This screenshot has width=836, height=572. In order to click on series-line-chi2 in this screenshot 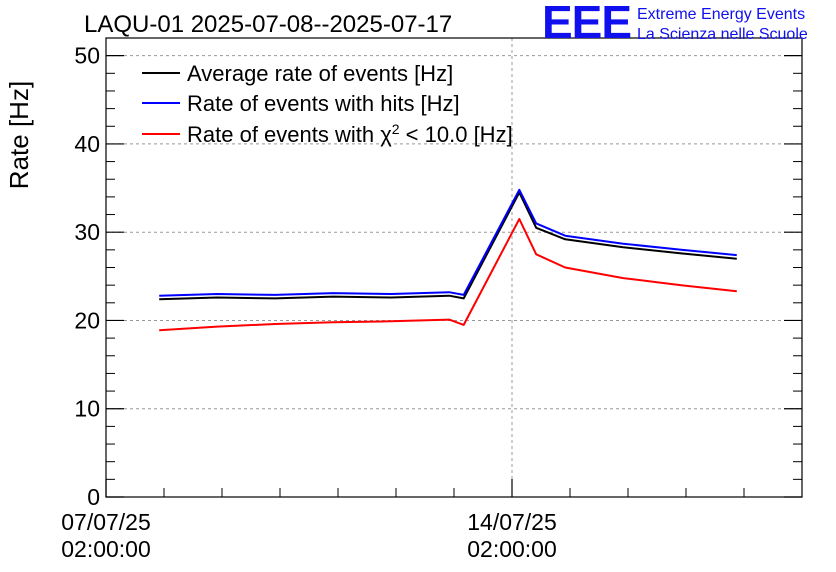, I will do `click(448, 274)`.